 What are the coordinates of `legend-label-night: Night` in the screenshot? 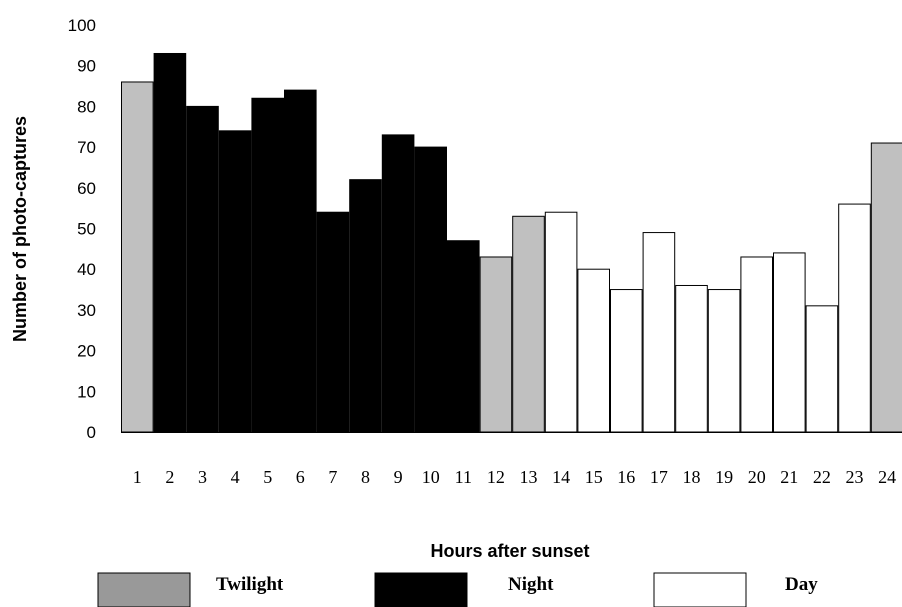 It's located at (531, 584).